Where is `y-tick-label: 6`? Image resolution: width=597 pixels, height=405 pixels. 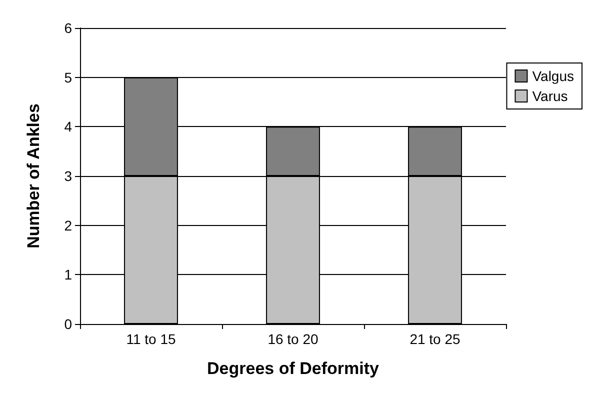
y-tick-label: 6 is located at coordinates (68, 28).